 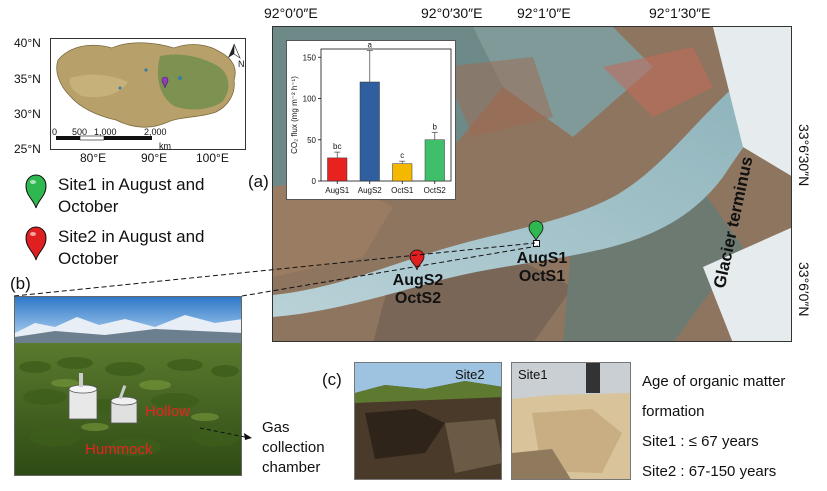 What do you see at coordinates (314, 181) in the screenshot?
I see `y-tick-label: 0` at bounding box center [314, 181].